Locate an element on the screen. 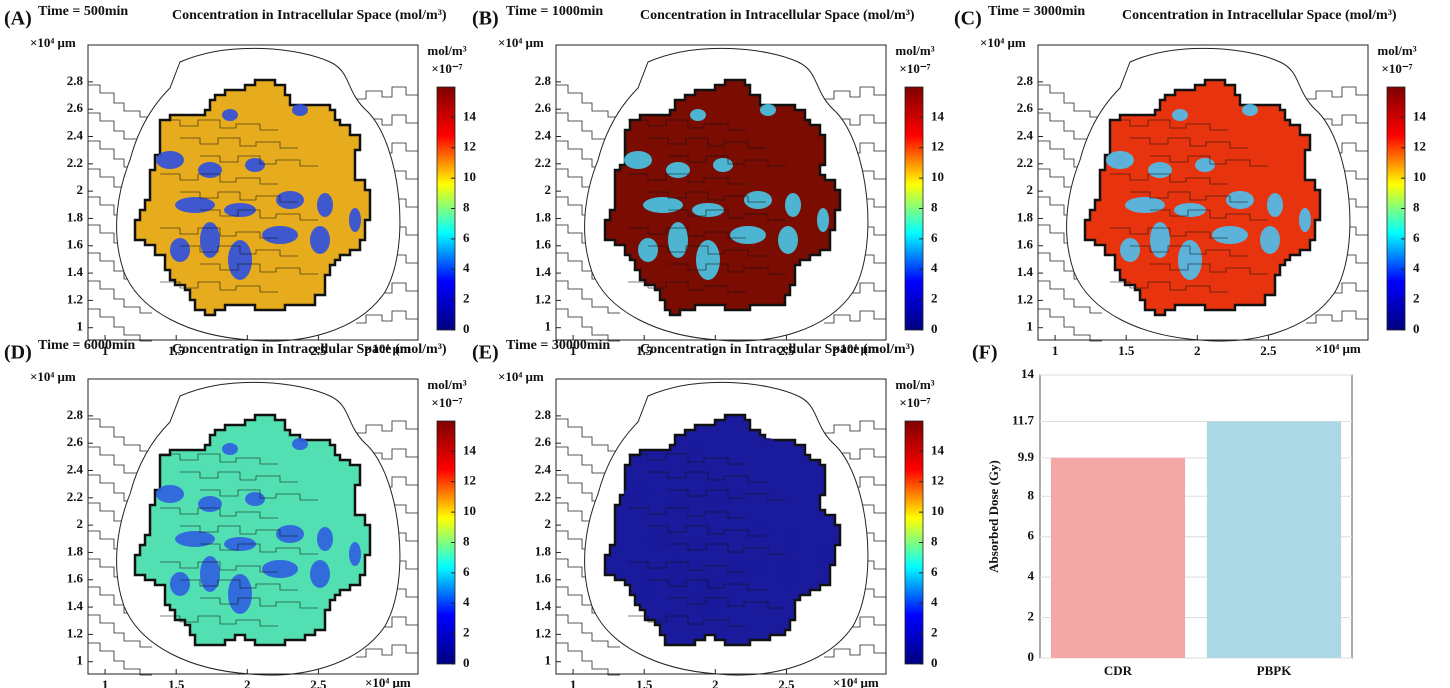 The height and width of the screenshot is (688, 1450). y-tick-label: 2.6 is located at coordinates (75, 441).